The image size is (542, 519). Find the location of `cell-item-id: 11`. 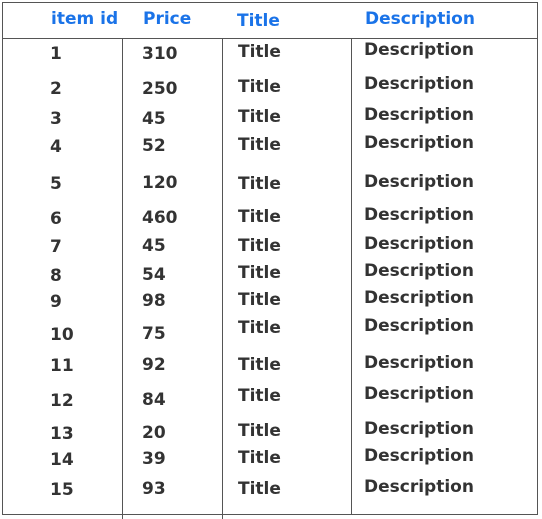

cell-item-id: 11 is located at coordinates (62, 366).